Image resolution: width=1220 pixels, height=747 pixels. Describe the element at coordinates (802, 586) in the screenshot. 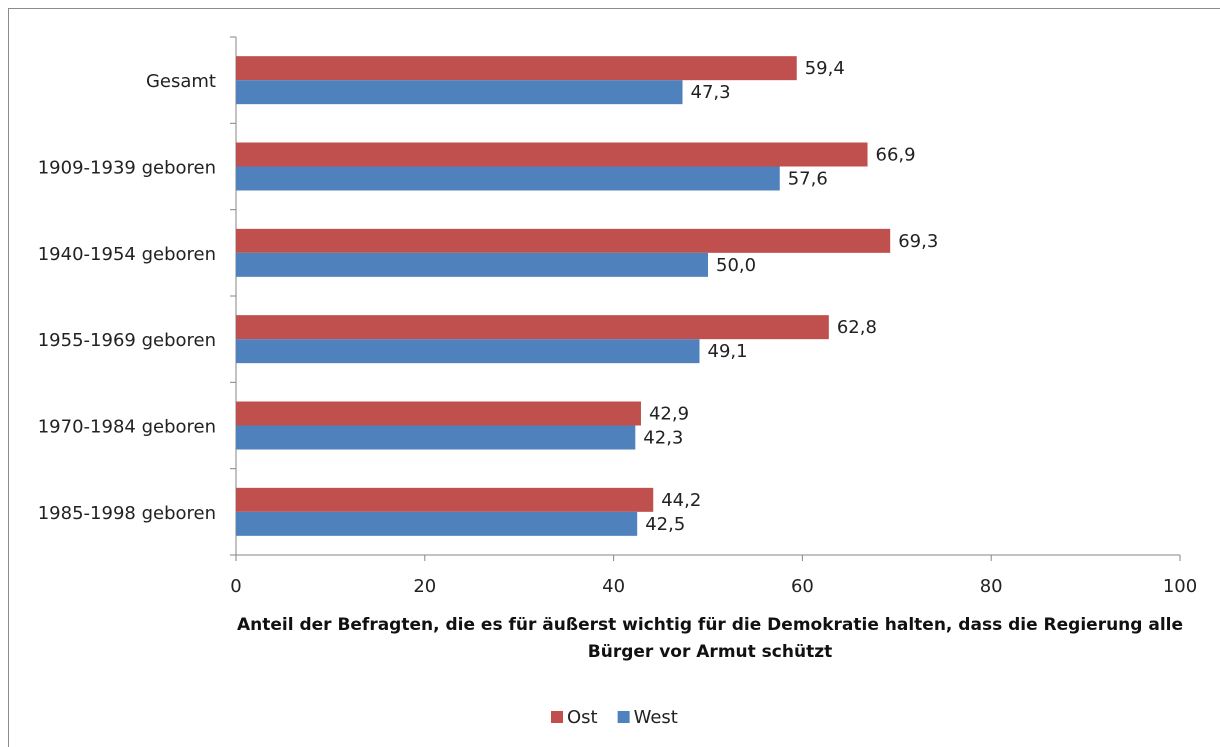

I see `x-tick-label: 60` at that location.